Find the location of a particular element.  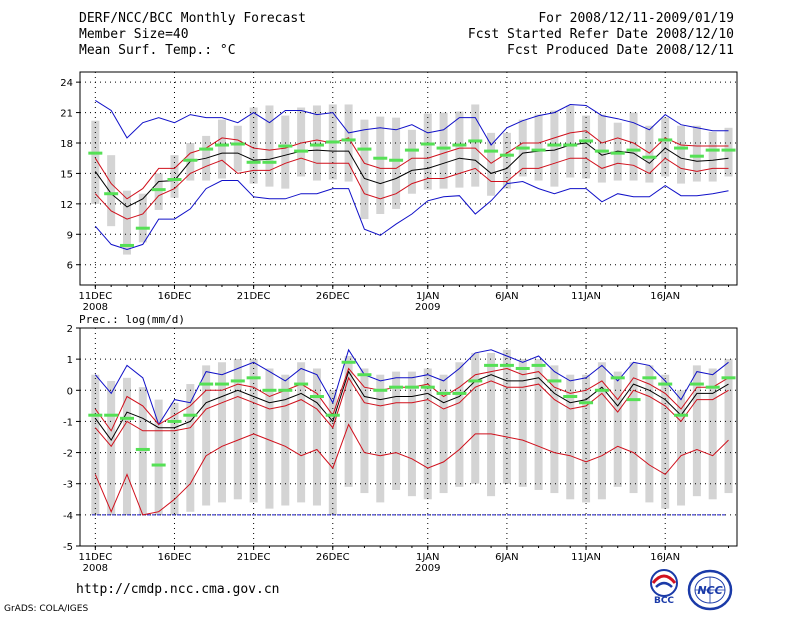

y-tick-label: 15 is located at coordinates (66, 174).